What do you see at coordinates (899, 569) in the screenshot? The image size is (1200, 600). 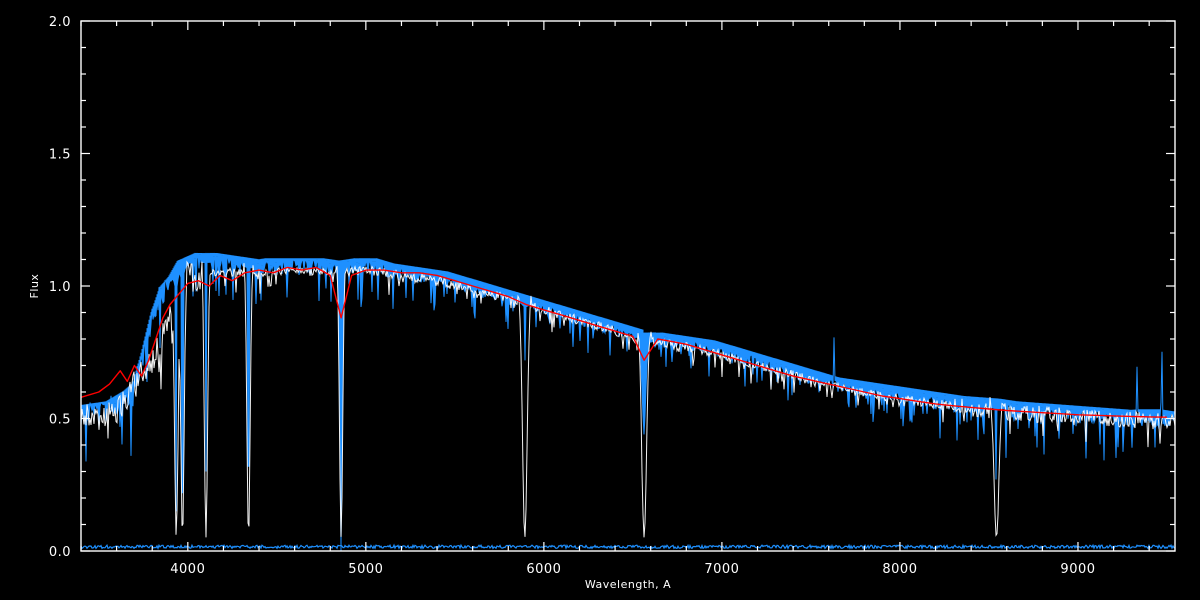 I see `x-axis-tick-label: 8000` at bounding box center [899, 569].